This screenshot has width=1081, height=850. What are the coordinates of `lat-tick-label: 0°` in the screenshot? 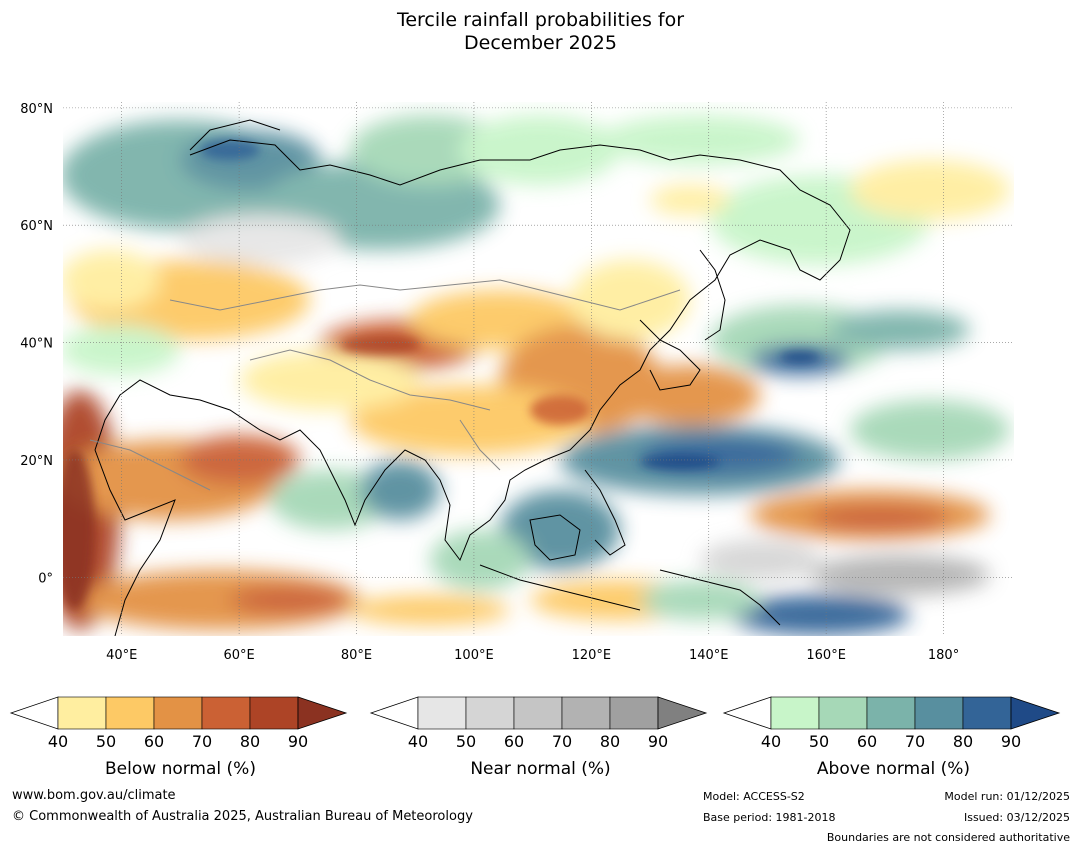 It's located at (45, 578).